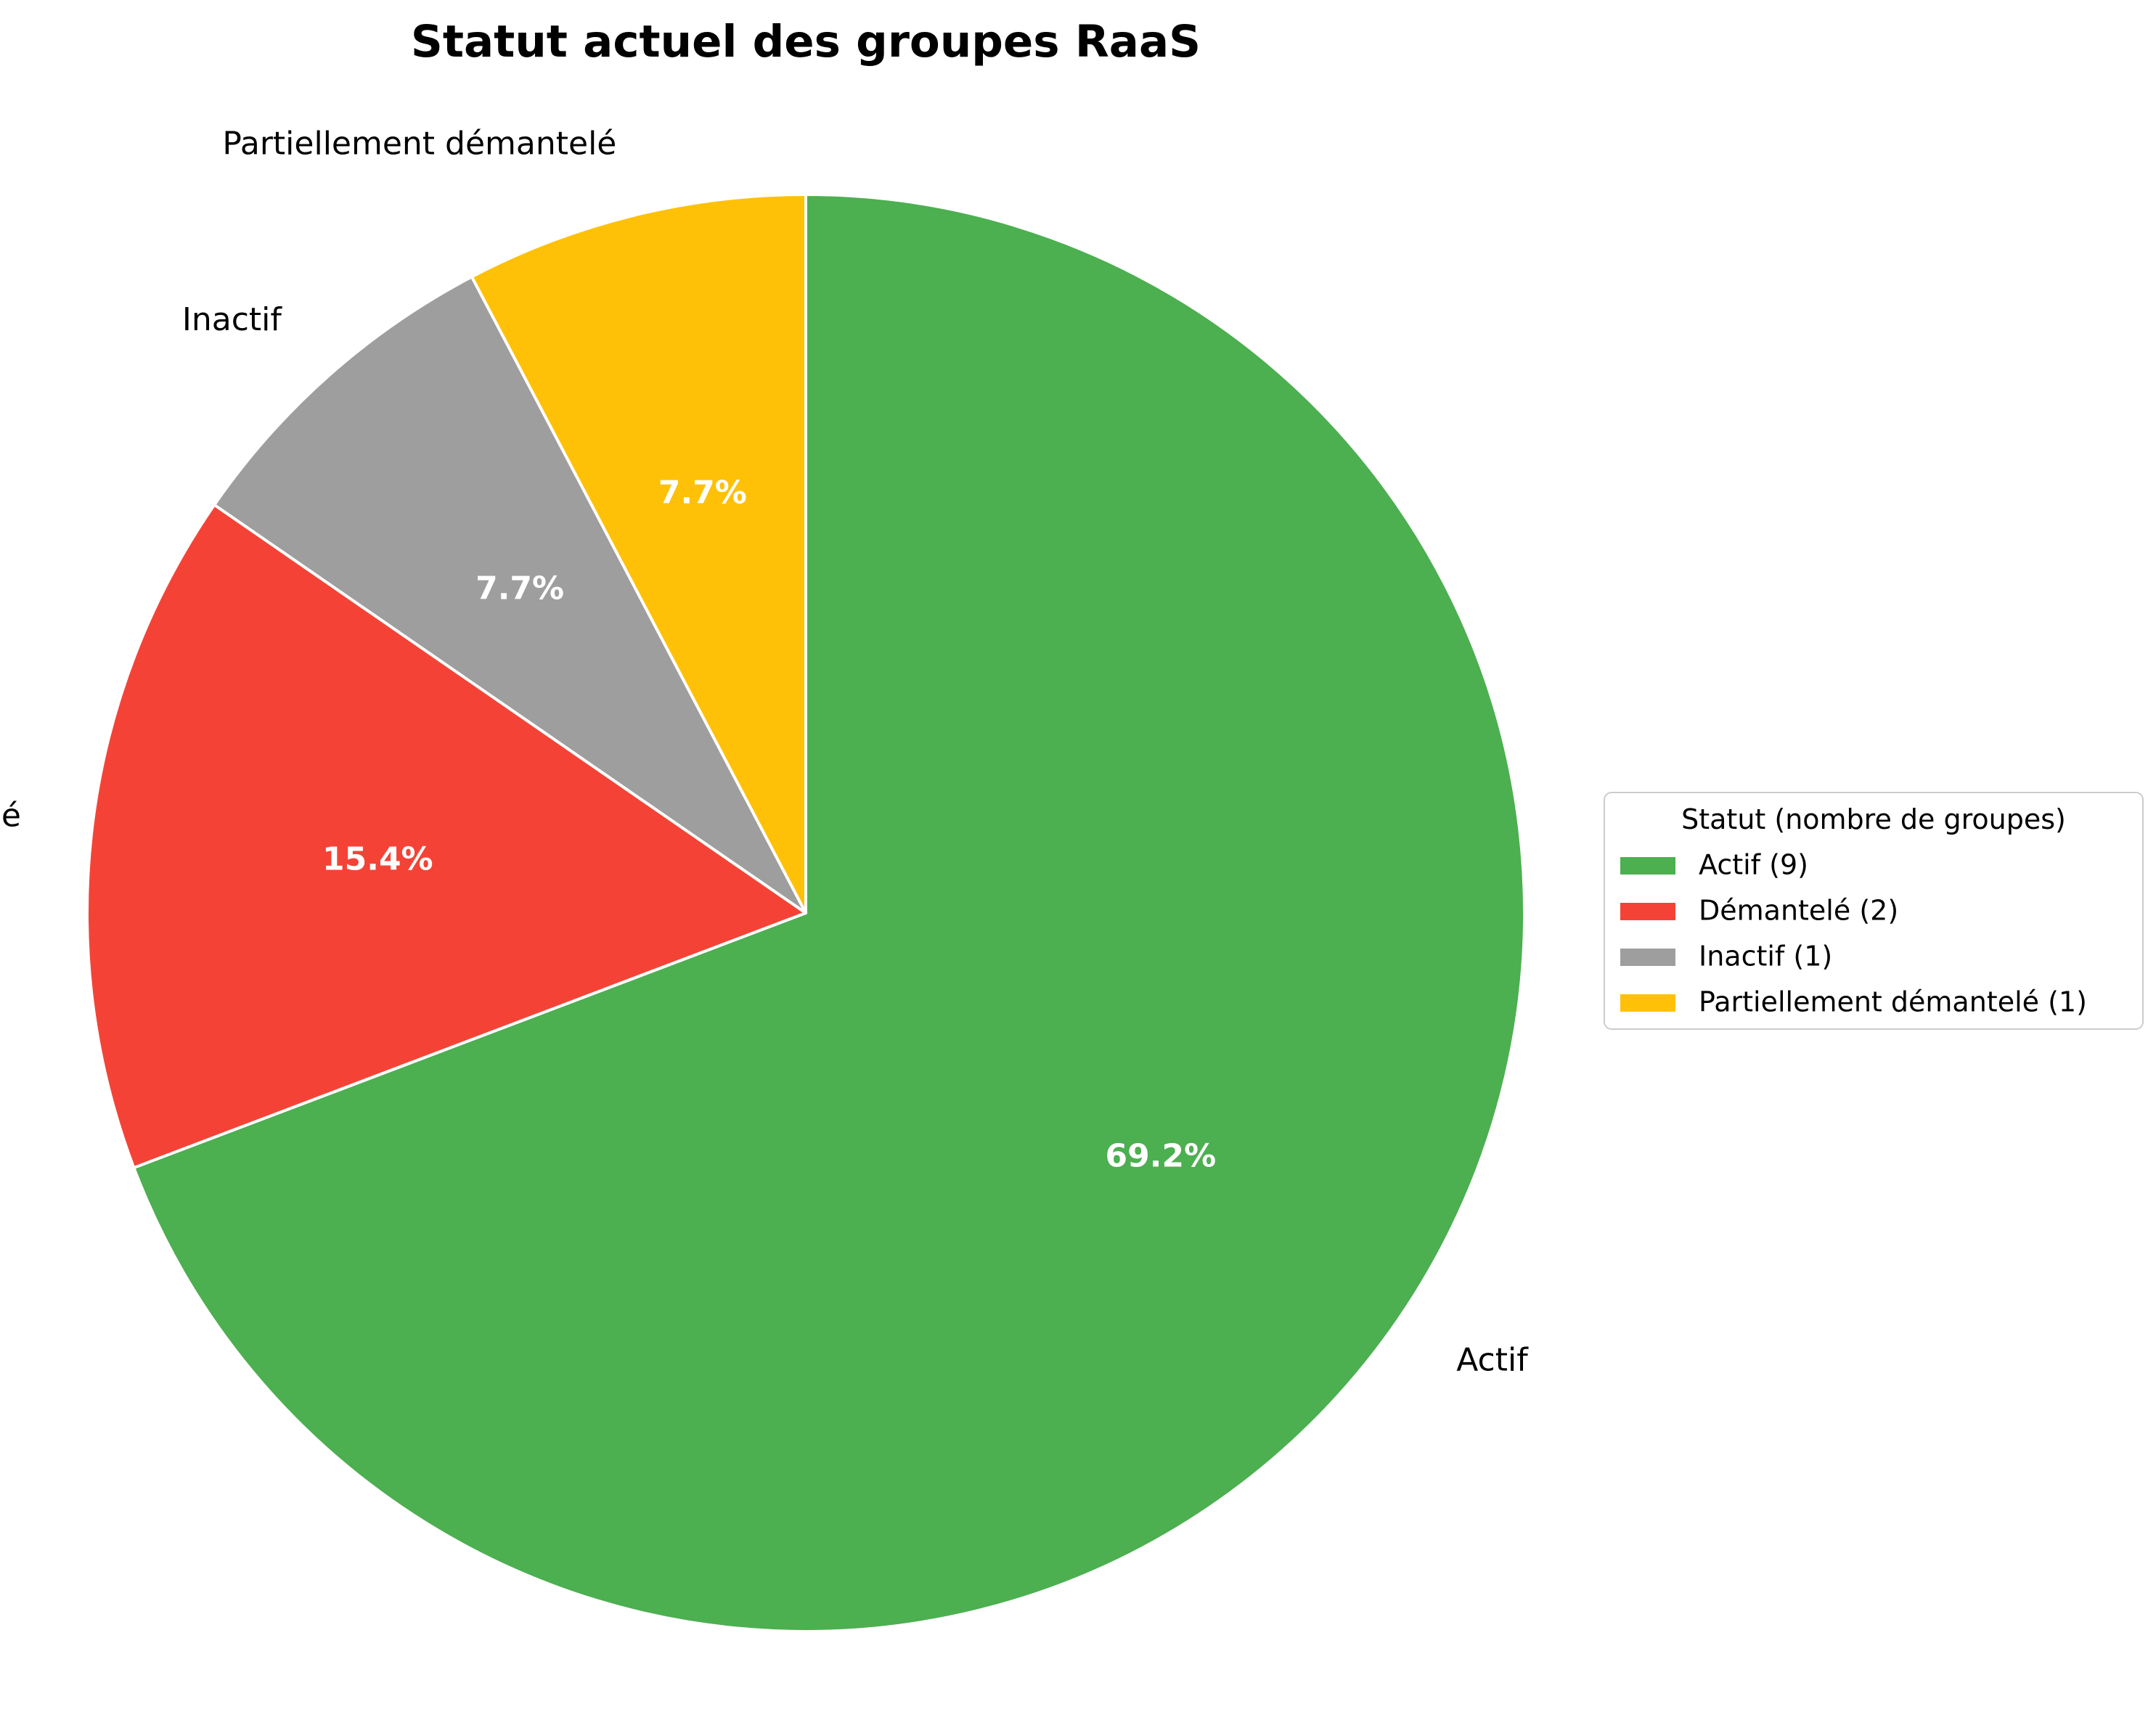  I want to click on legend-entry-label: Inactif (1), so click(1766, 956).